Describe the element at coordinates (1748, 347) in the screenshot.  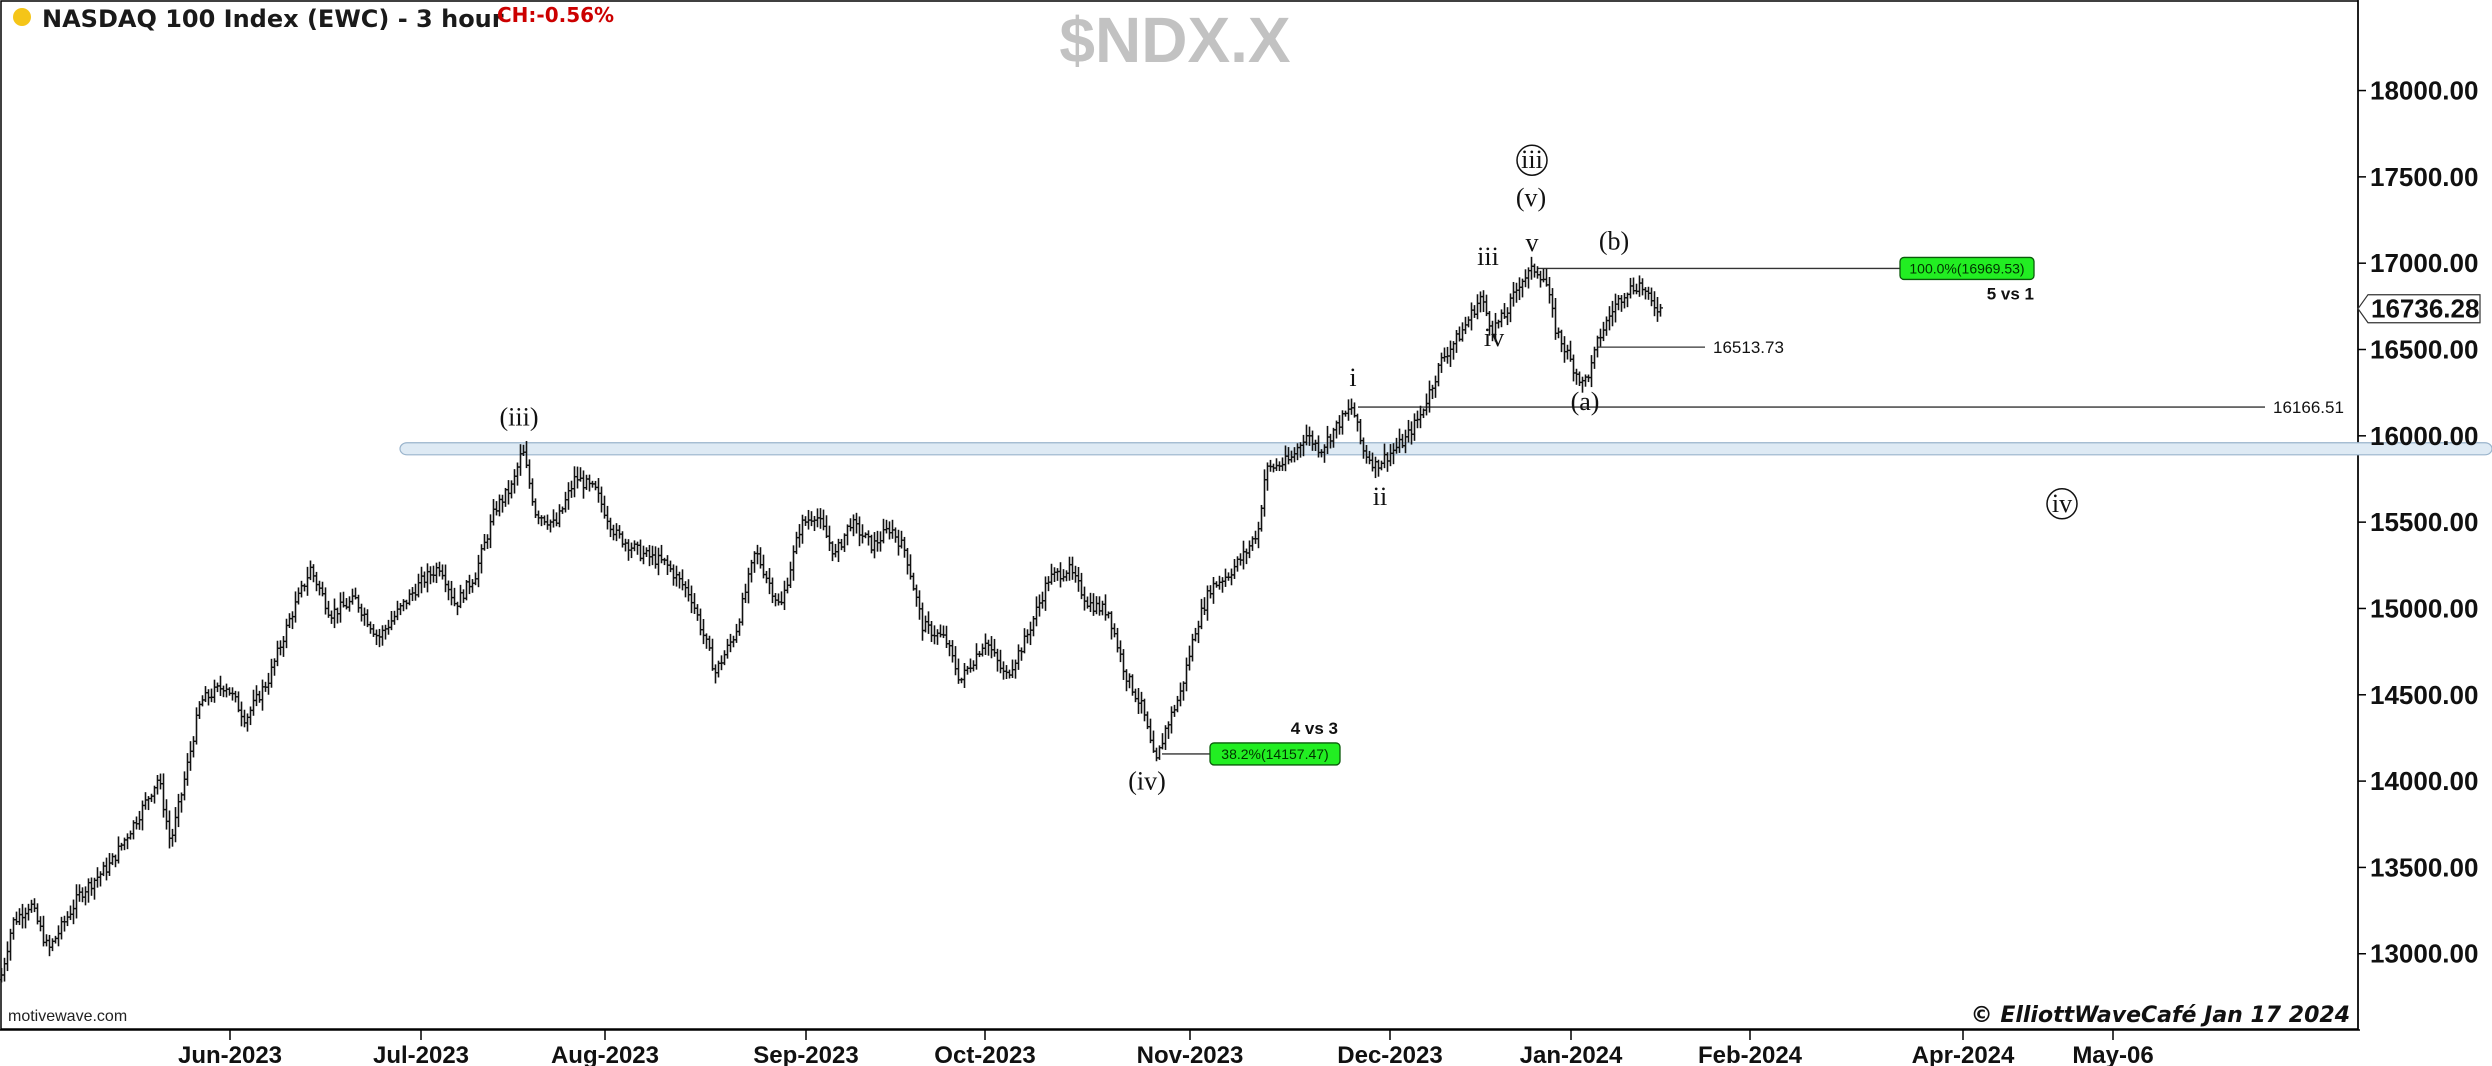
I see `price-level-label: 16513.73` at that location.